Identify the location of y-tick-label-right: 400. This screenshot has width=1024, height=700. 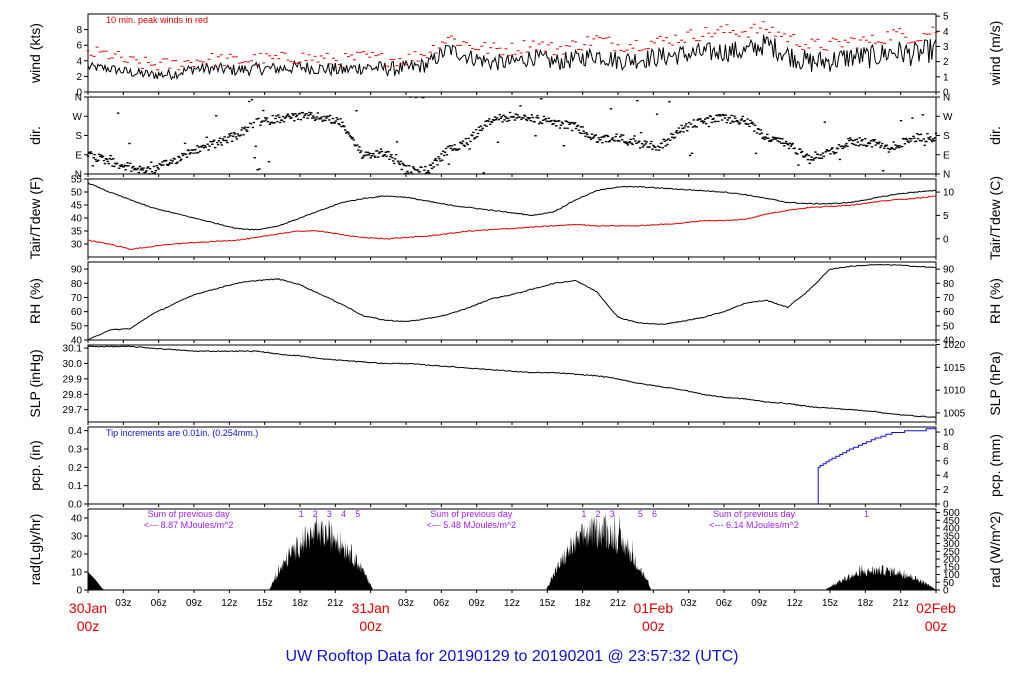
(951, 529).